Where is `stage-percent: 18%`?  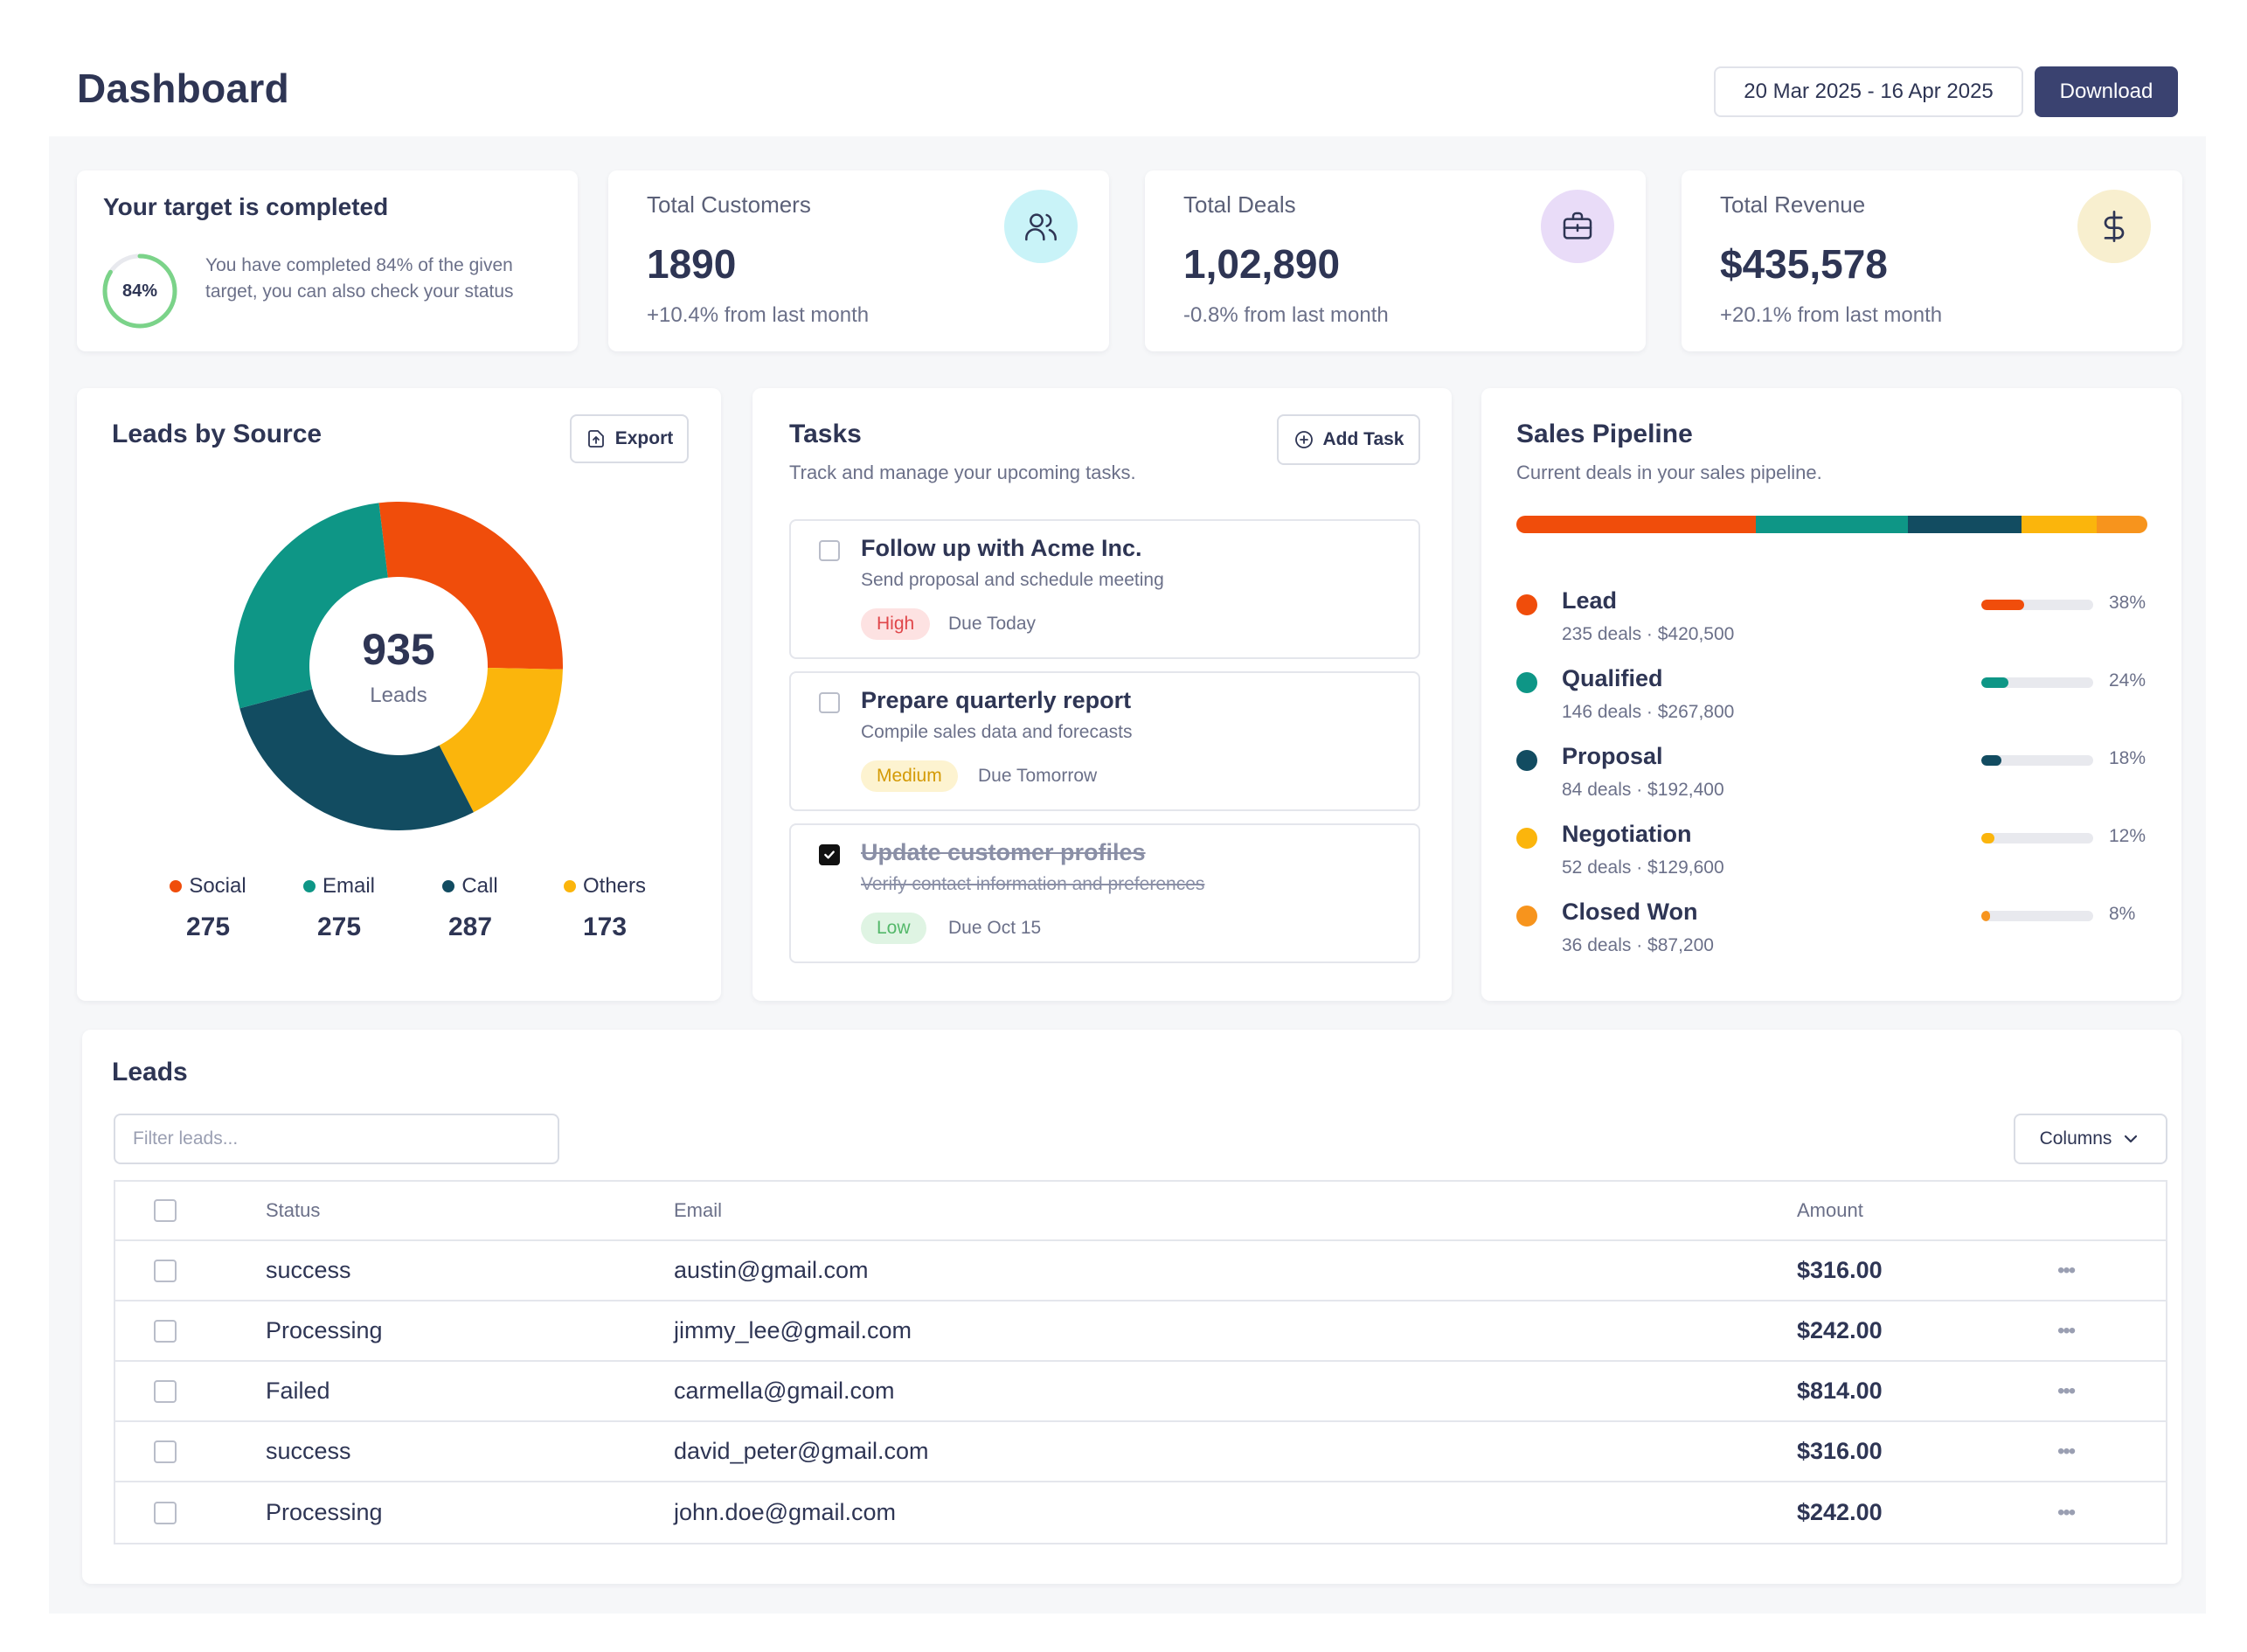 stage-percent: 18% is located at coordinates (2127, 758).